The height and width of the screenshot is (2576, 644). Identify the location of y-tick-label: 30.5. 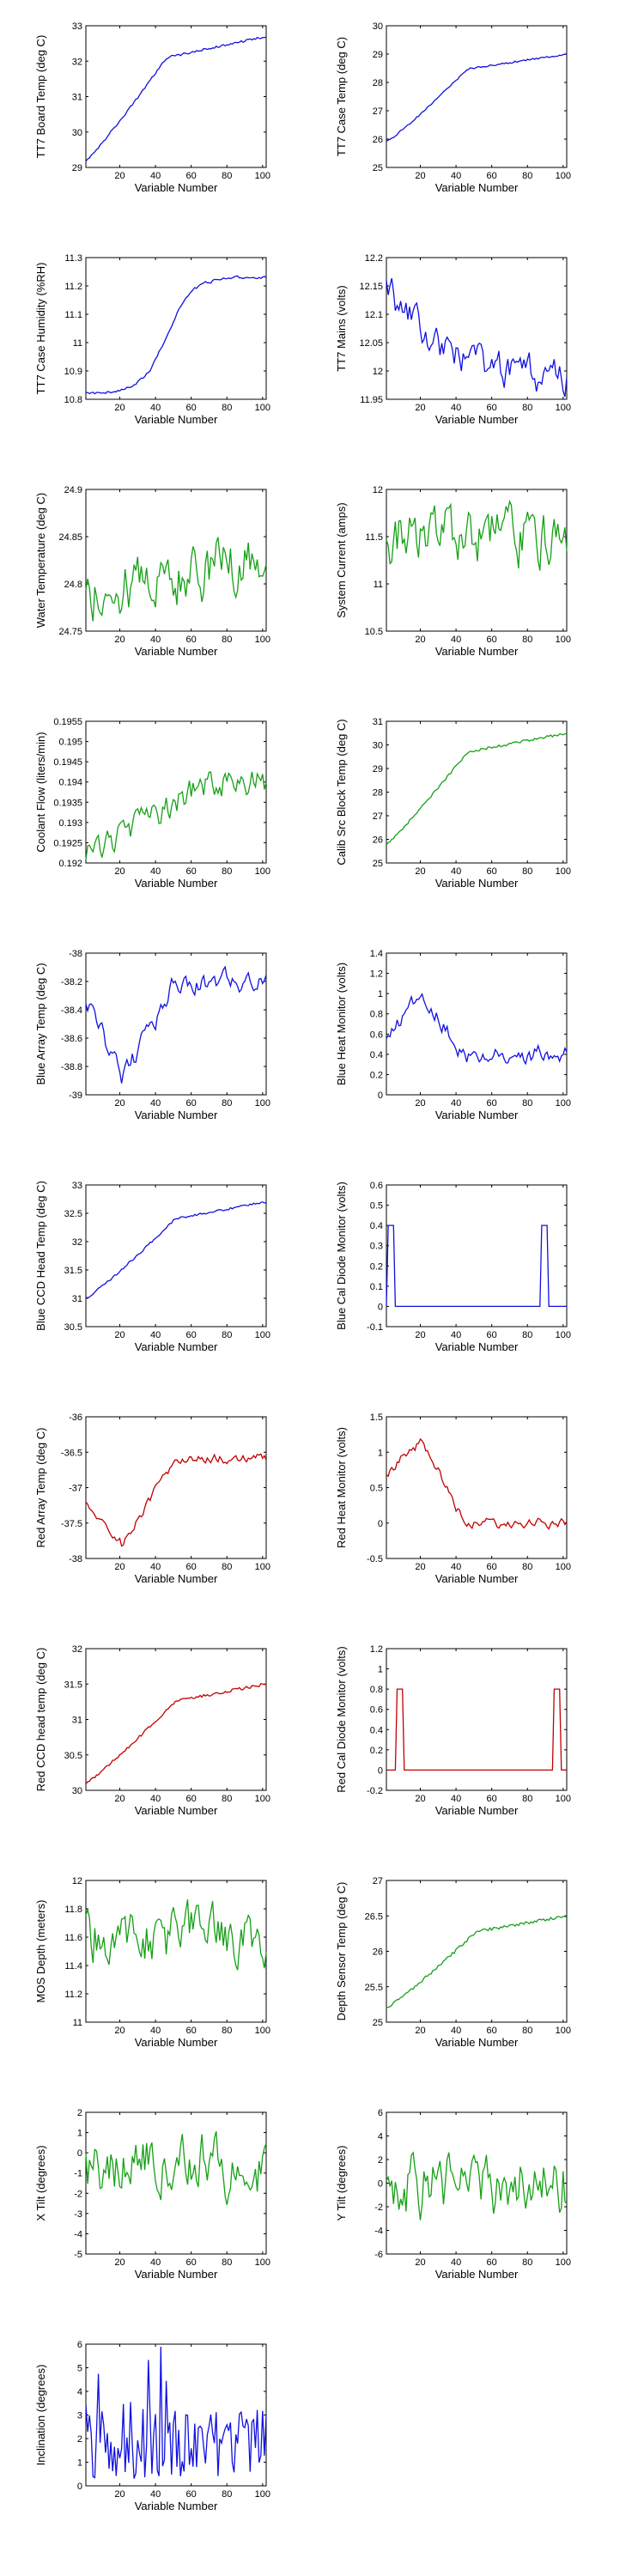
(73, 1327).